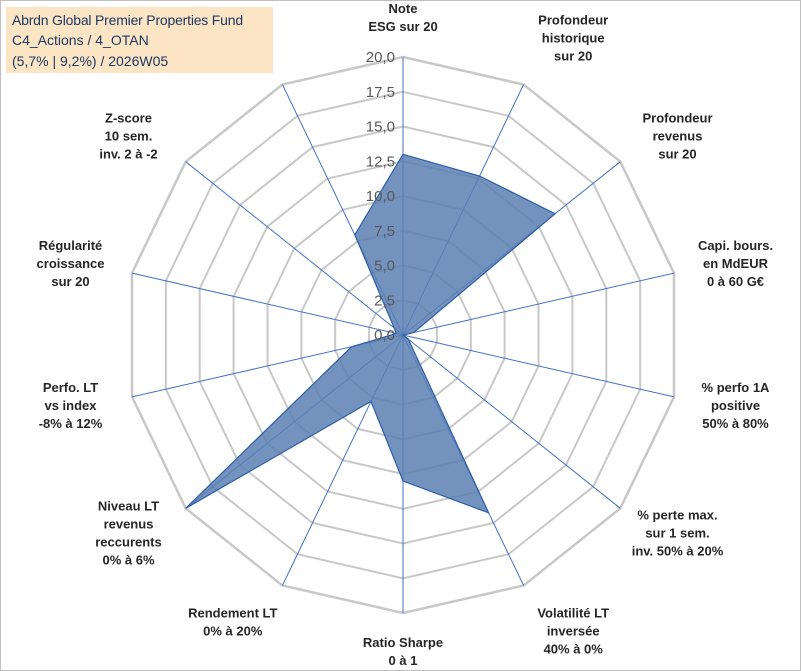 This screenshot has height=671, width=801. I want to click on axis-label-line: inv. 2 à -2, so click(128, 154).